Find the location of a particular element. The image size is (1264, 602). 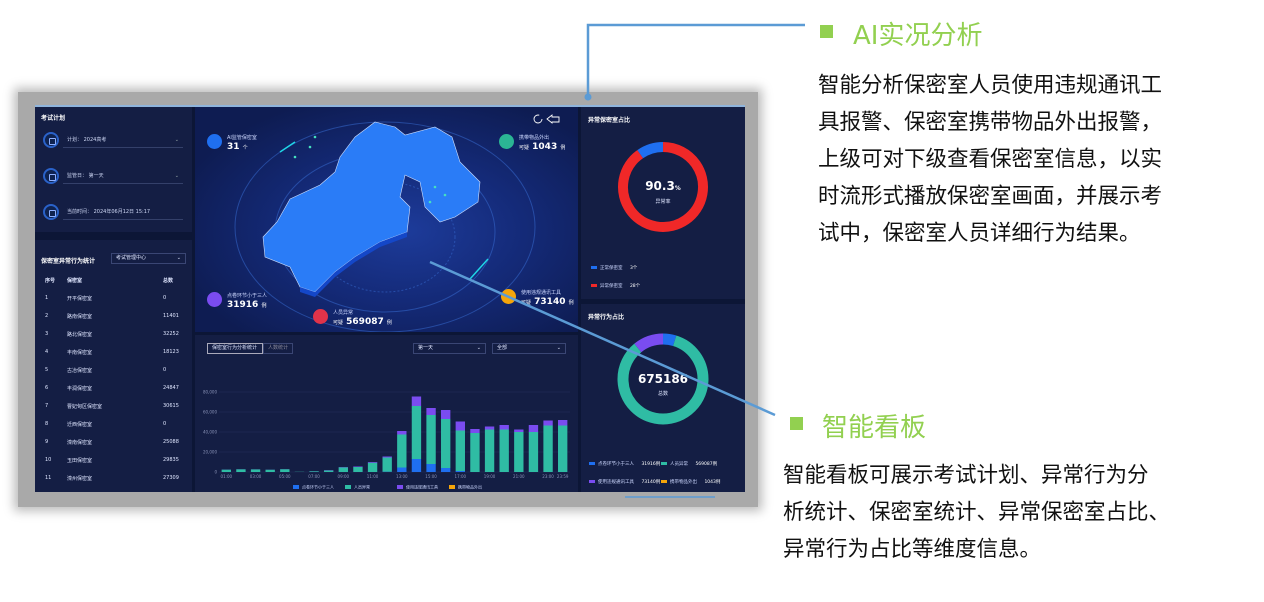

x-tick-label: 23:59 is located at coordinates (563, 476).